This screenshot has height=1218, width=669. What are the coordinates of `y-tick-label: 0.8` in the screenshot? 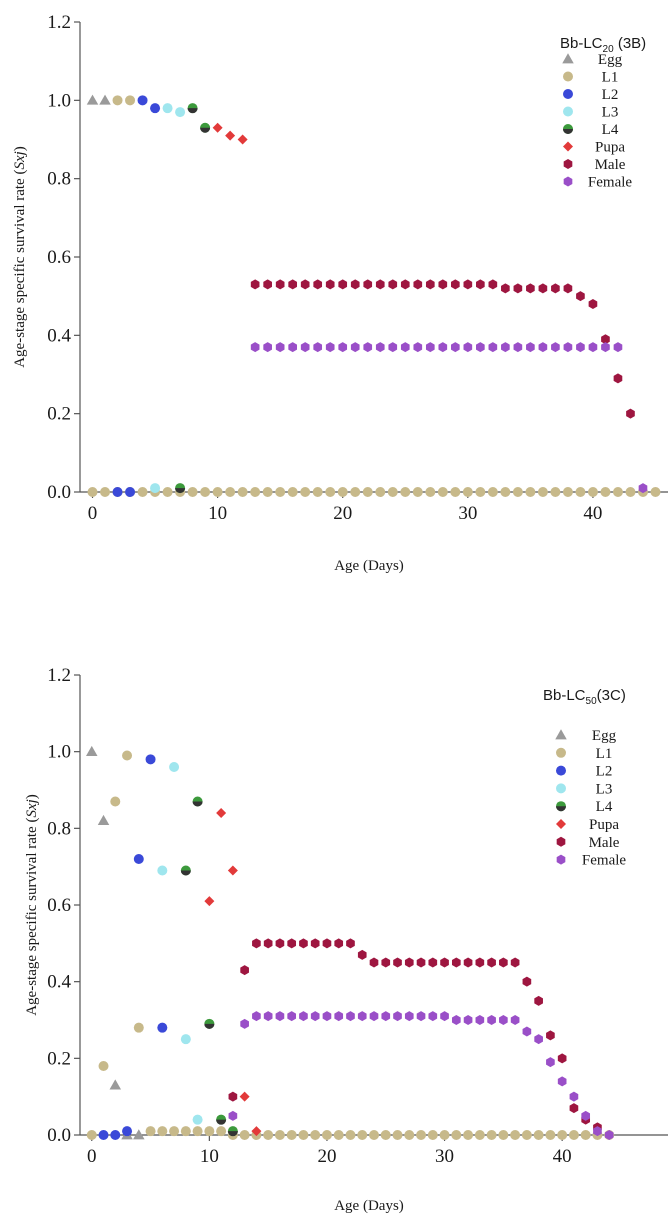 It's located at (59, 179).